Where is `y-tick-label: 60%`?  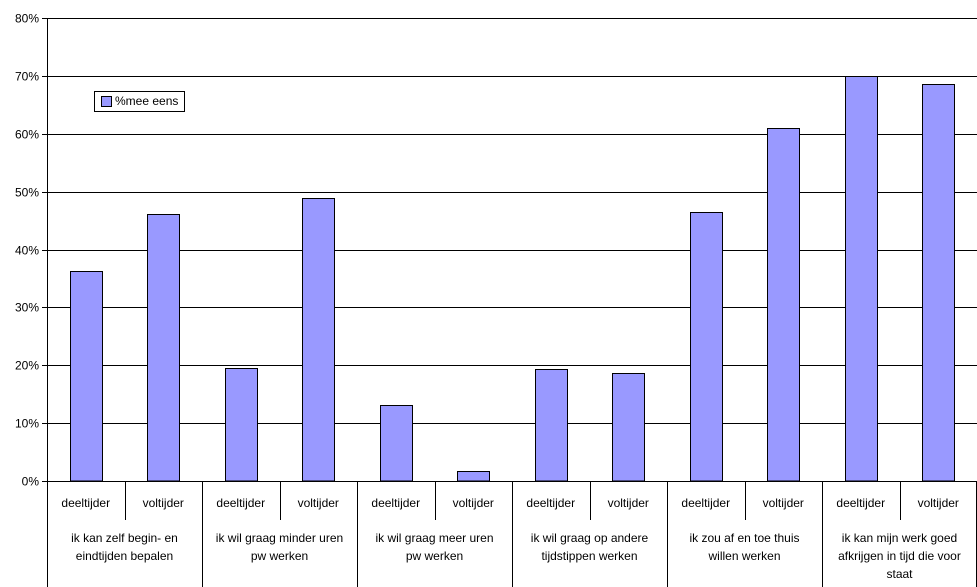
y-tick-label: 60% is located at coordinates (27, 135).